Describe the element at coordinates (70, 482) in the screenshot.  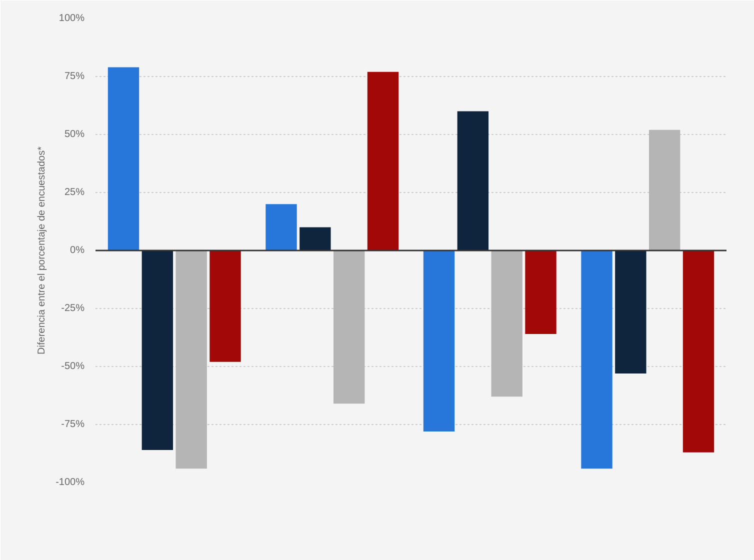
I see `y-tick-label: -100%` at that location.